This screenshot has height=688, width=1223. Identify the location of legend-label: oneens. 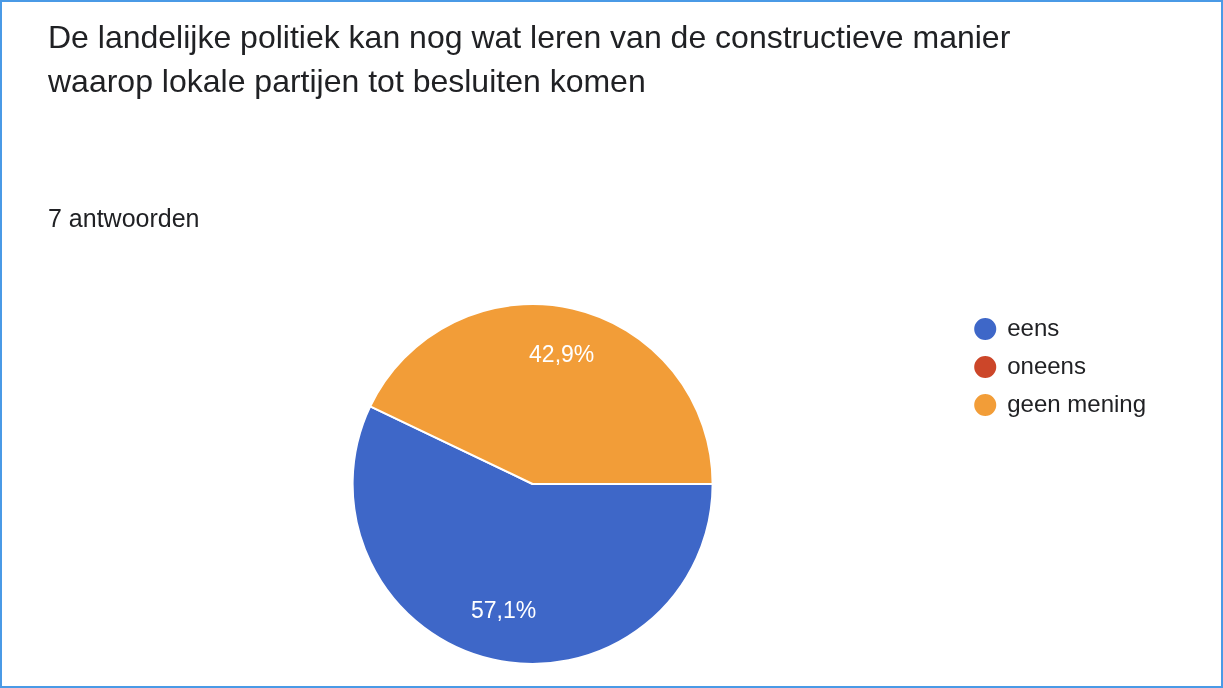
(1046, 365).